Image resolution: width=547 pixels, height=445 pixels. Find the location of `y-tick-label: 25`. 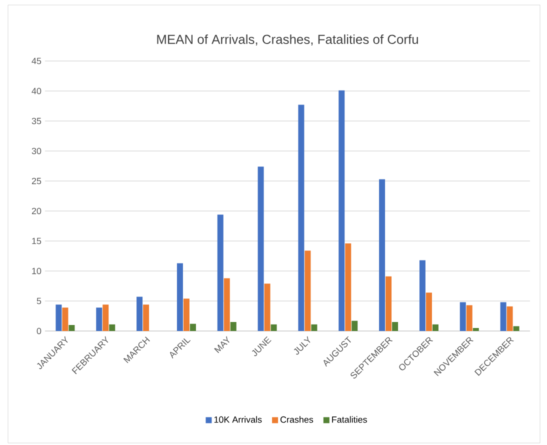

y-tick-label: 25 is located at coordinates (37, 181).